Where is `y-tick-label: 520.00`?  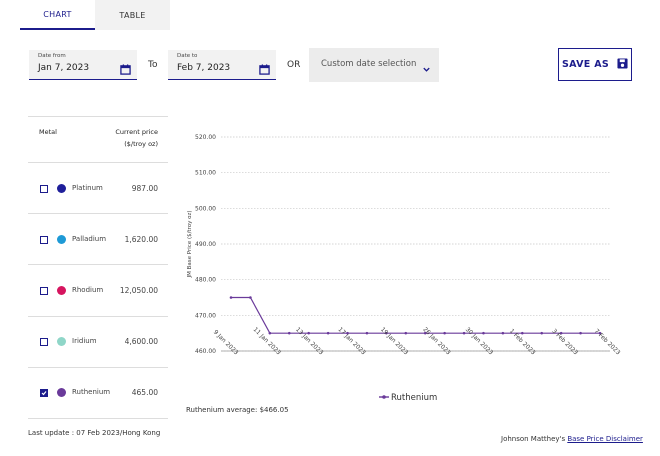 y-tick-label: 520.00 is located at coordinates (205, 137).